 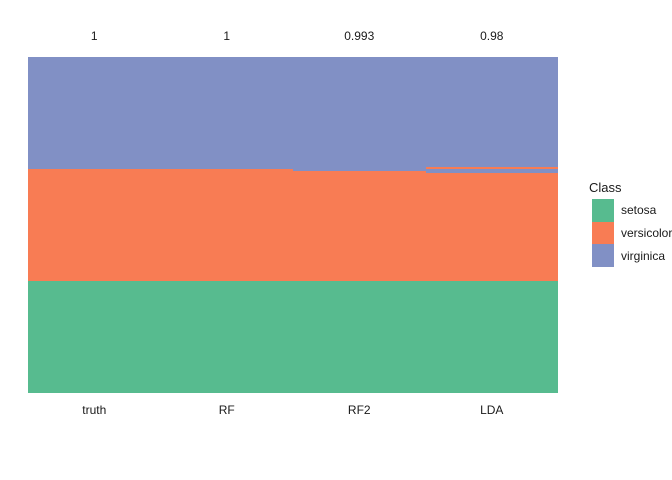 What do you see at coordinates (94, 410) in the screenshot?
I see `x-axis-label-truth: truth` at bounding box center [94, 410].